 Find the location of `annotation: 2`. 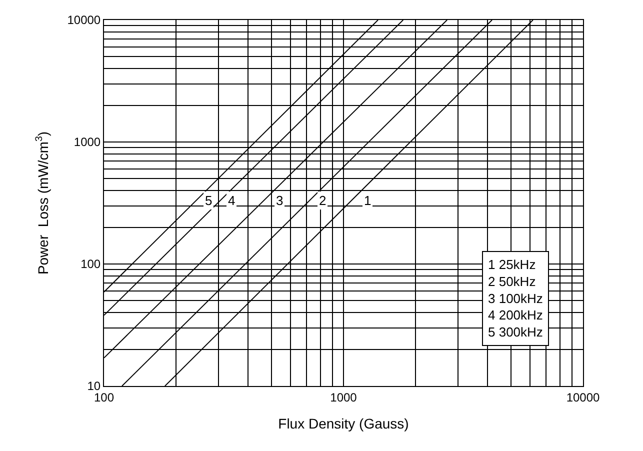

annotation: 2 is located at coordinates (322, 200).